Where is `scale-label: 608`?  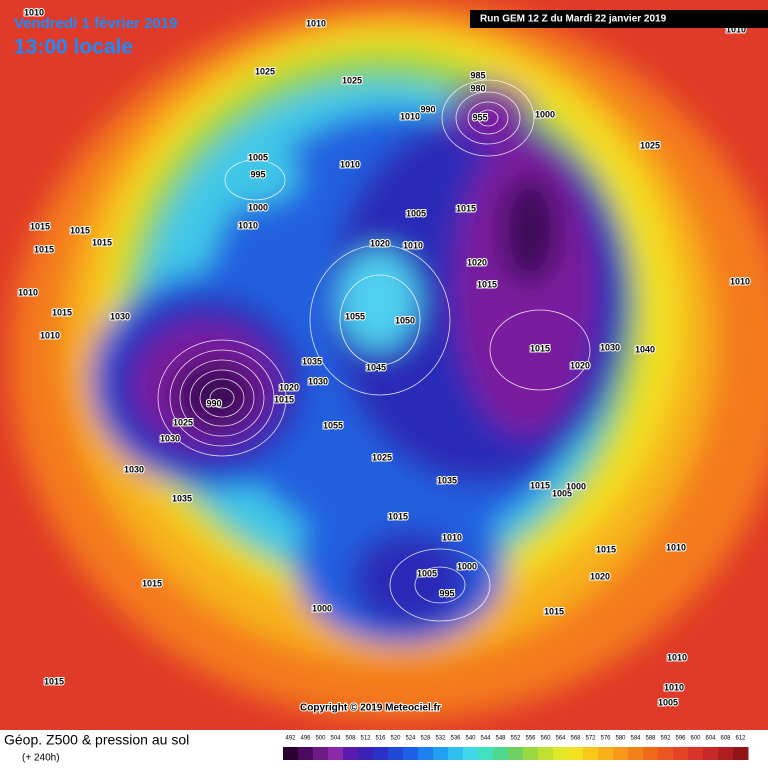
scale-label: 608 is located at coordinates (725, 739).